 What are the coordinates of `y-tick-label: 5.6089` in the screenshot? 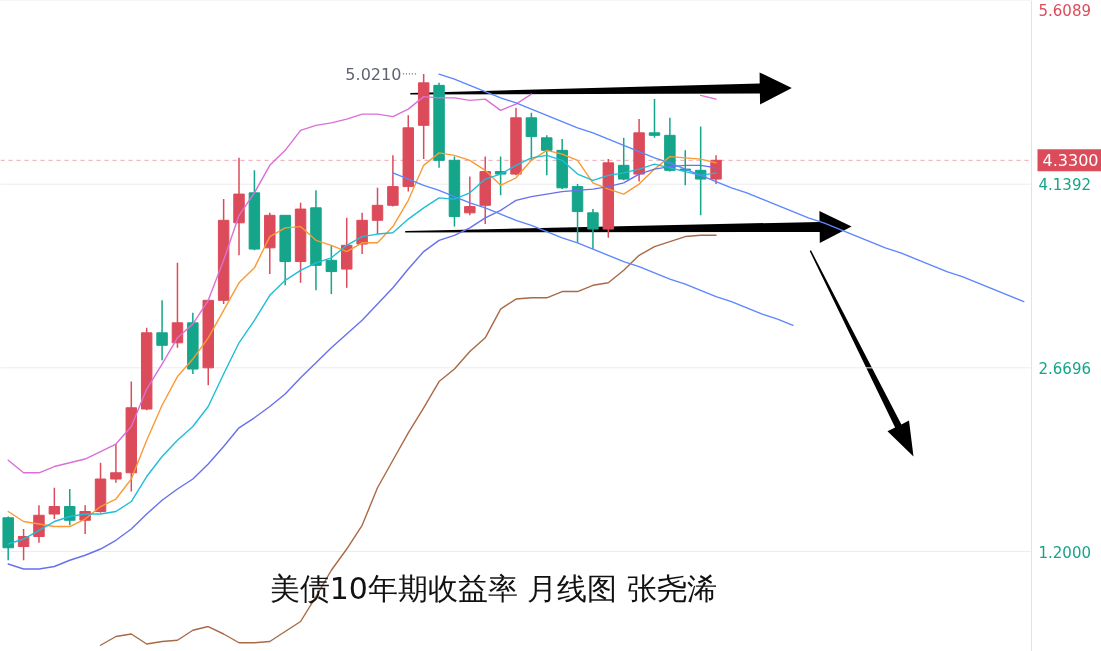 It's located at (1064, 10).